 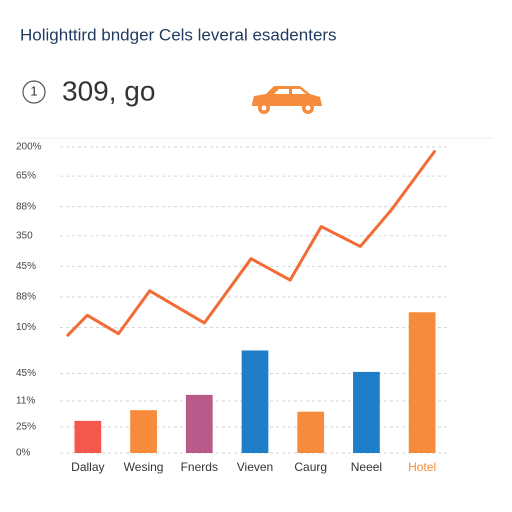 What do you see at coordinates (26, 176) in the screenshot?
I see `y-tick-label: 65%` at bounding box center [26, 176].